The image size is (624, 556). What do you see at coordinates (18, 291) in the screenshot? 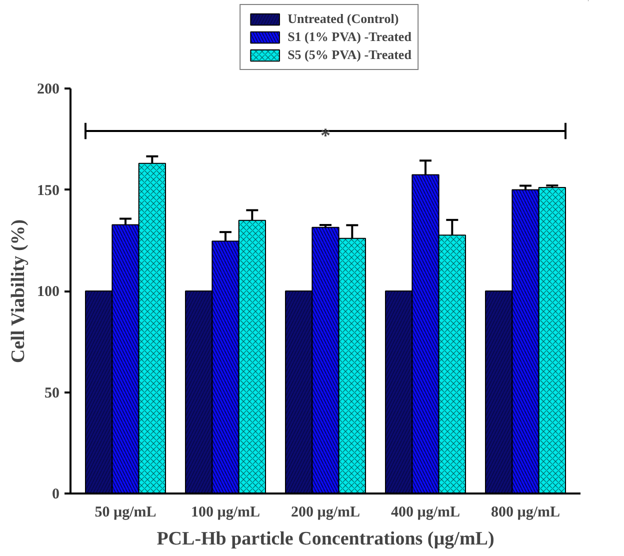
I see `y-axis-title: Cell Viability (%)` at bounding box center [18, 291].